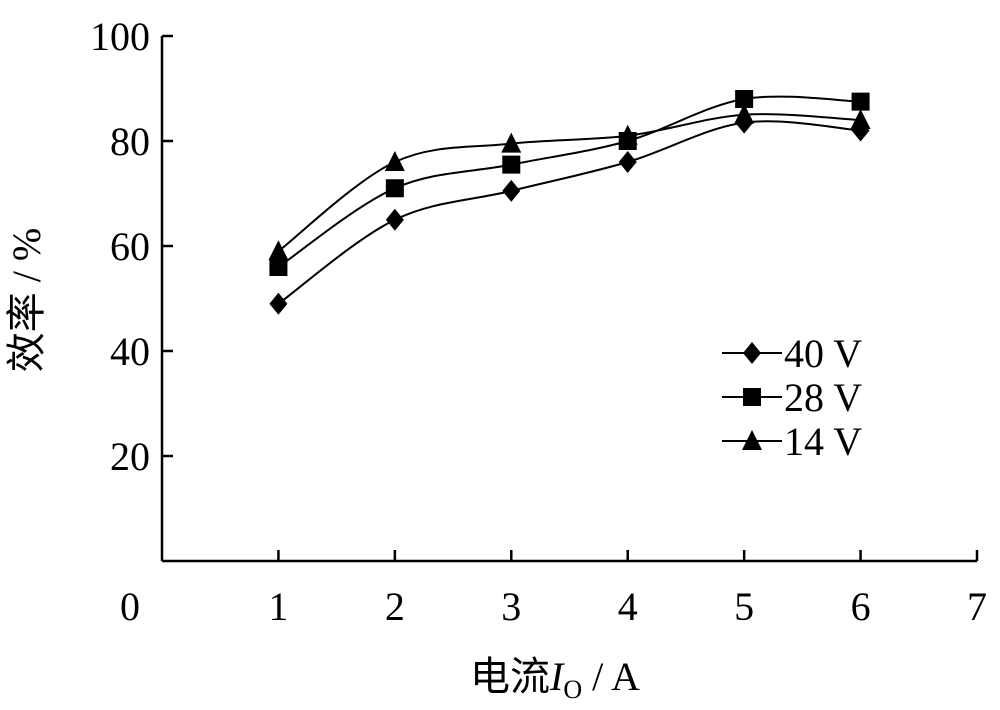 This screenshot has height=710, width=1000. I want to click on y-tick-label: 20, so click(130, 456).